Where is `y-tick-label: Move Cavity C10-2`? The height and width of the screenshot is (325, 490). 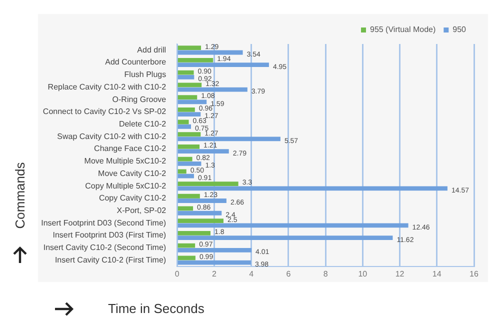
y-tick-label: Move Cavity C10-2 is located at coordinates (132, 173).